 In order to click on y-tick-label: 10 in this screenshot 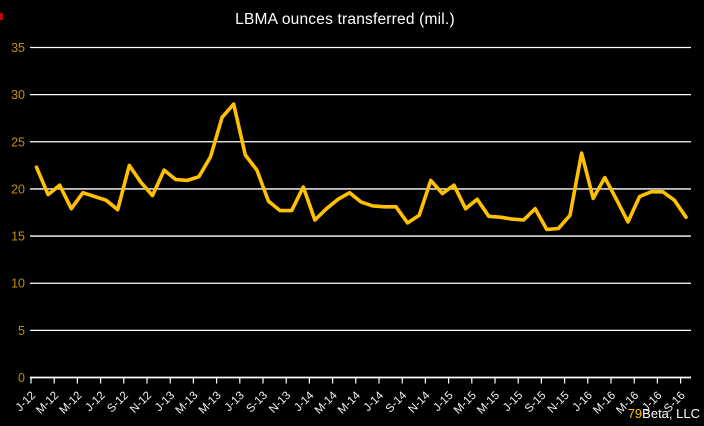, I will do `click(18, 284)`.